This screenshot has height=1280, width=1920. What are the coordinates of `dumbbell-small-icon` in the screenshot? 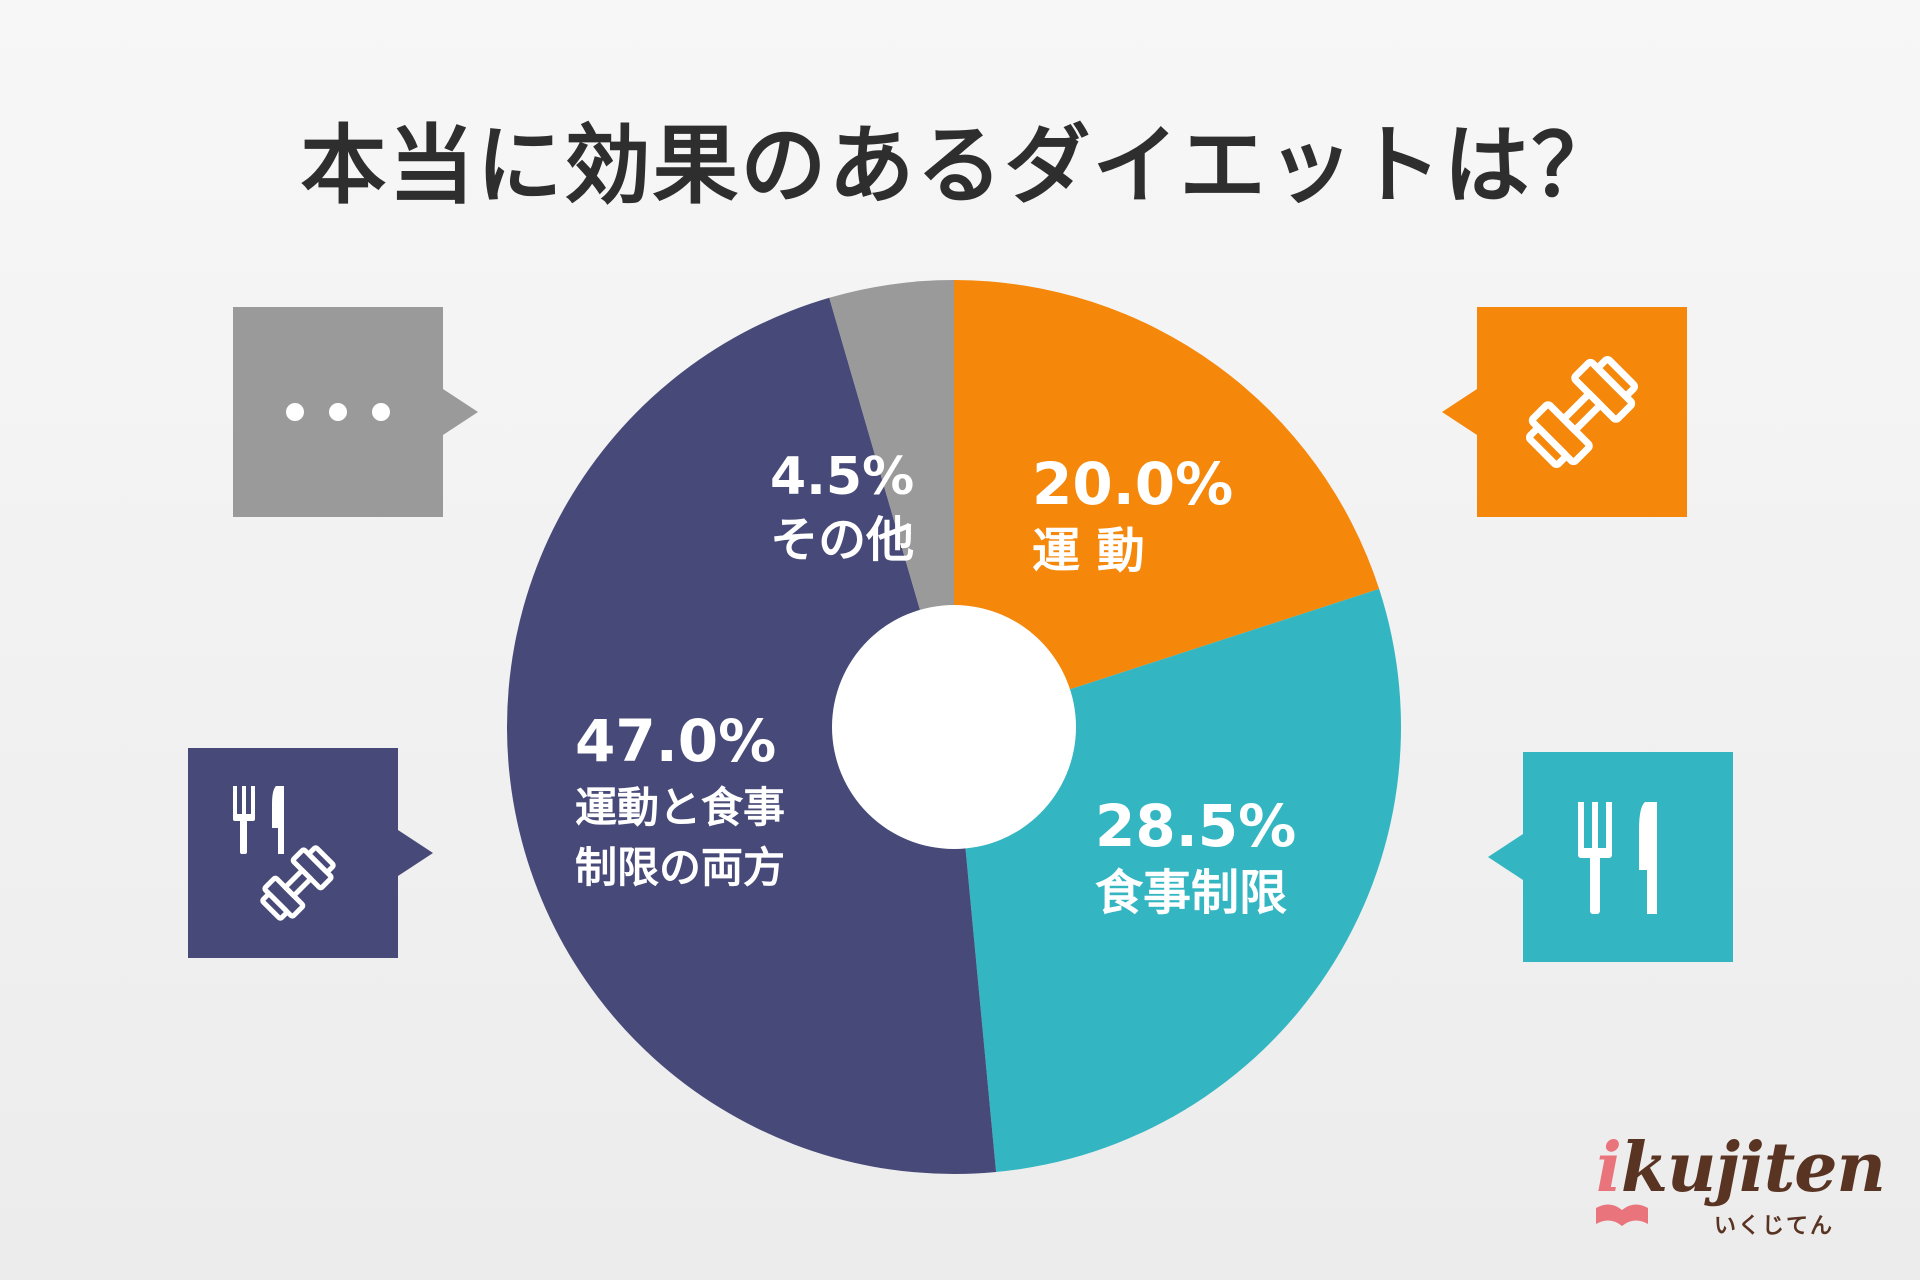 It's located at (298, 883).